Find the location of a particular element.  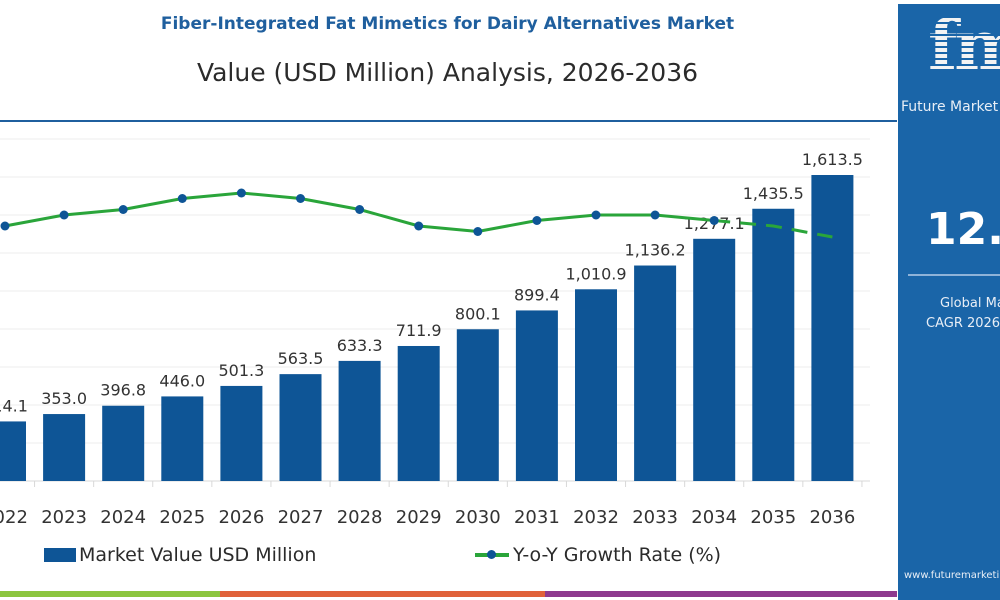

bar-2022 is located at coordinates (13, 451).